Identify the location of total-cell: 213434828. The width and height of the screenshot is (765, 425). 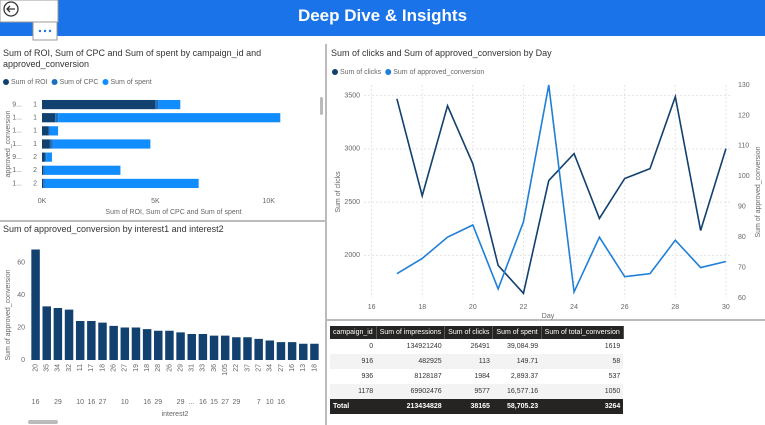
(410, 406).